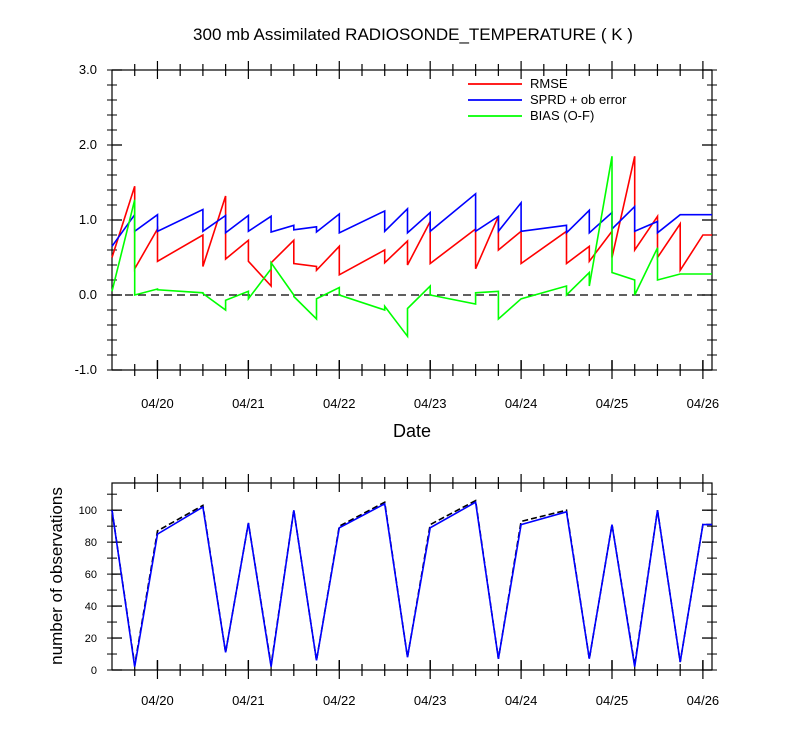 The image size is (800, 750). Describe the element at coordinates (91, 575) in the screenshot. I see `y-tick-label: 60` at that location.